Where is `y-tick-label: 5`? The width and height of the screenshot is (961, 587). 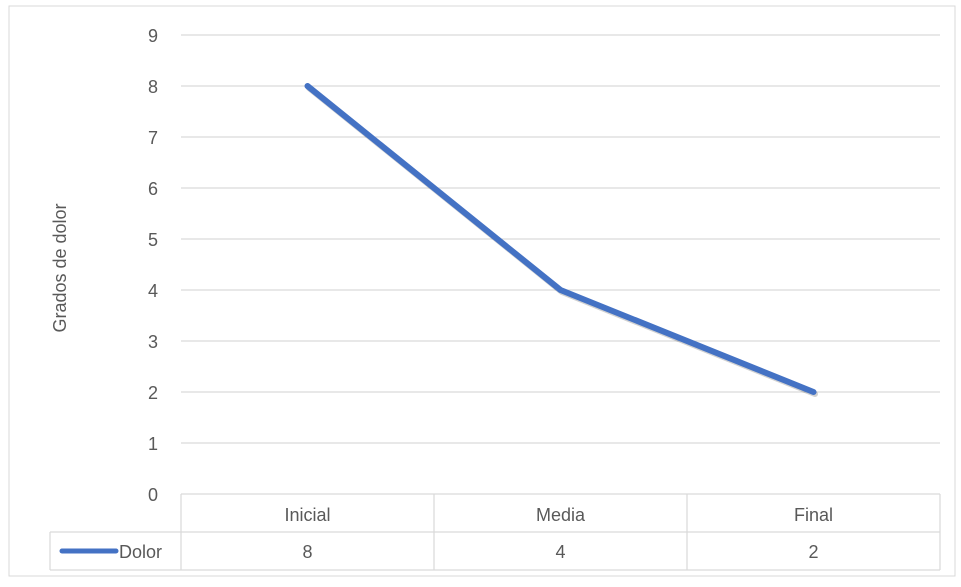
y-tick-label: 5 is located at coordinates (153, 240).